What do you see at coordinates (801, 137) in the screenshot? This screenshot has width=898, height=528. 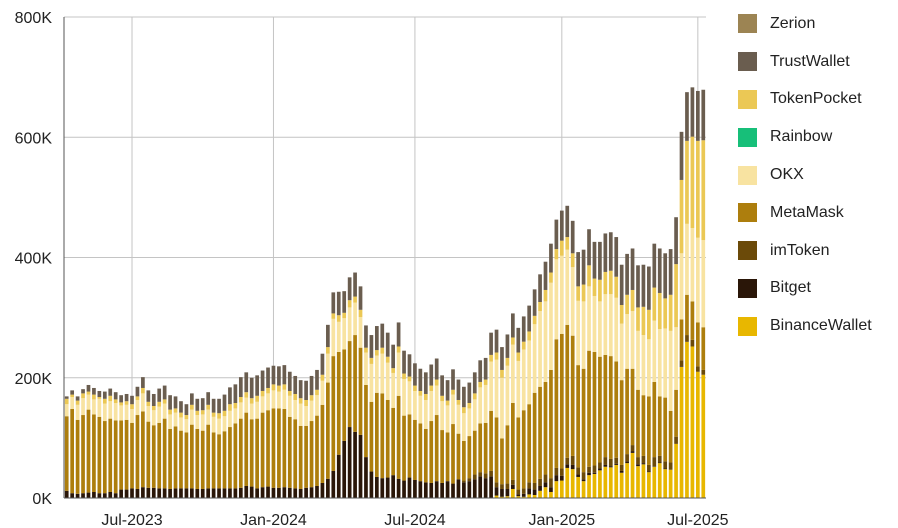 I see `legend-label: Rainbow` at bounding box center [801, 137].